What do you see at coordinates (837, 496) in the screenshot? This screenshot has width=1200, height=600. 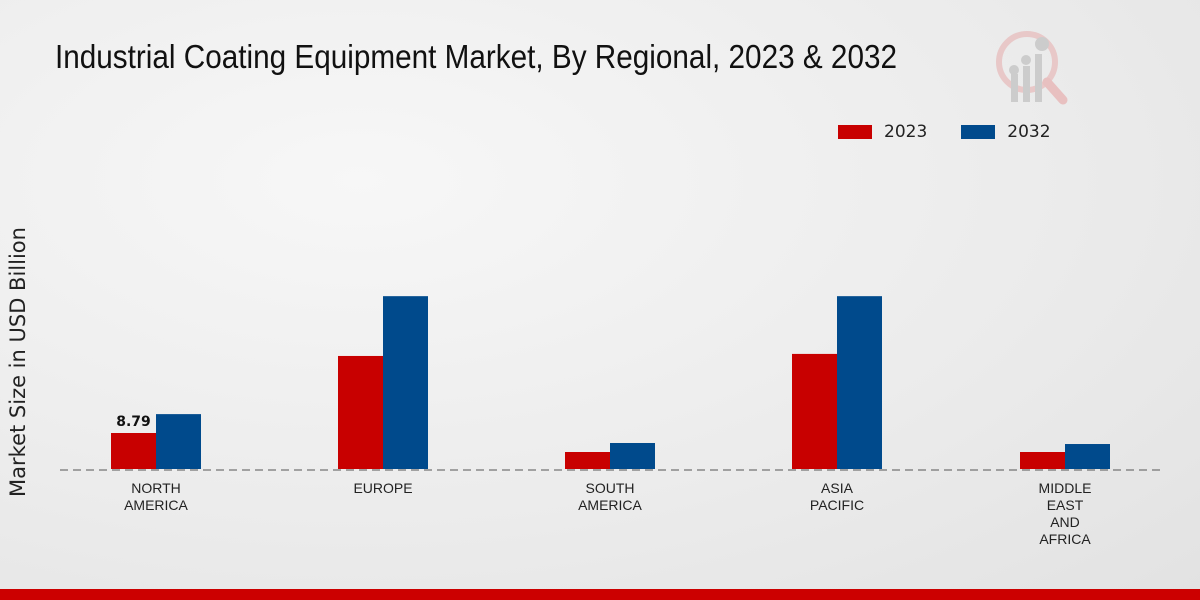 I see `x-tick-label: ASIA PACIFIC` at bounding box center [837, 496].